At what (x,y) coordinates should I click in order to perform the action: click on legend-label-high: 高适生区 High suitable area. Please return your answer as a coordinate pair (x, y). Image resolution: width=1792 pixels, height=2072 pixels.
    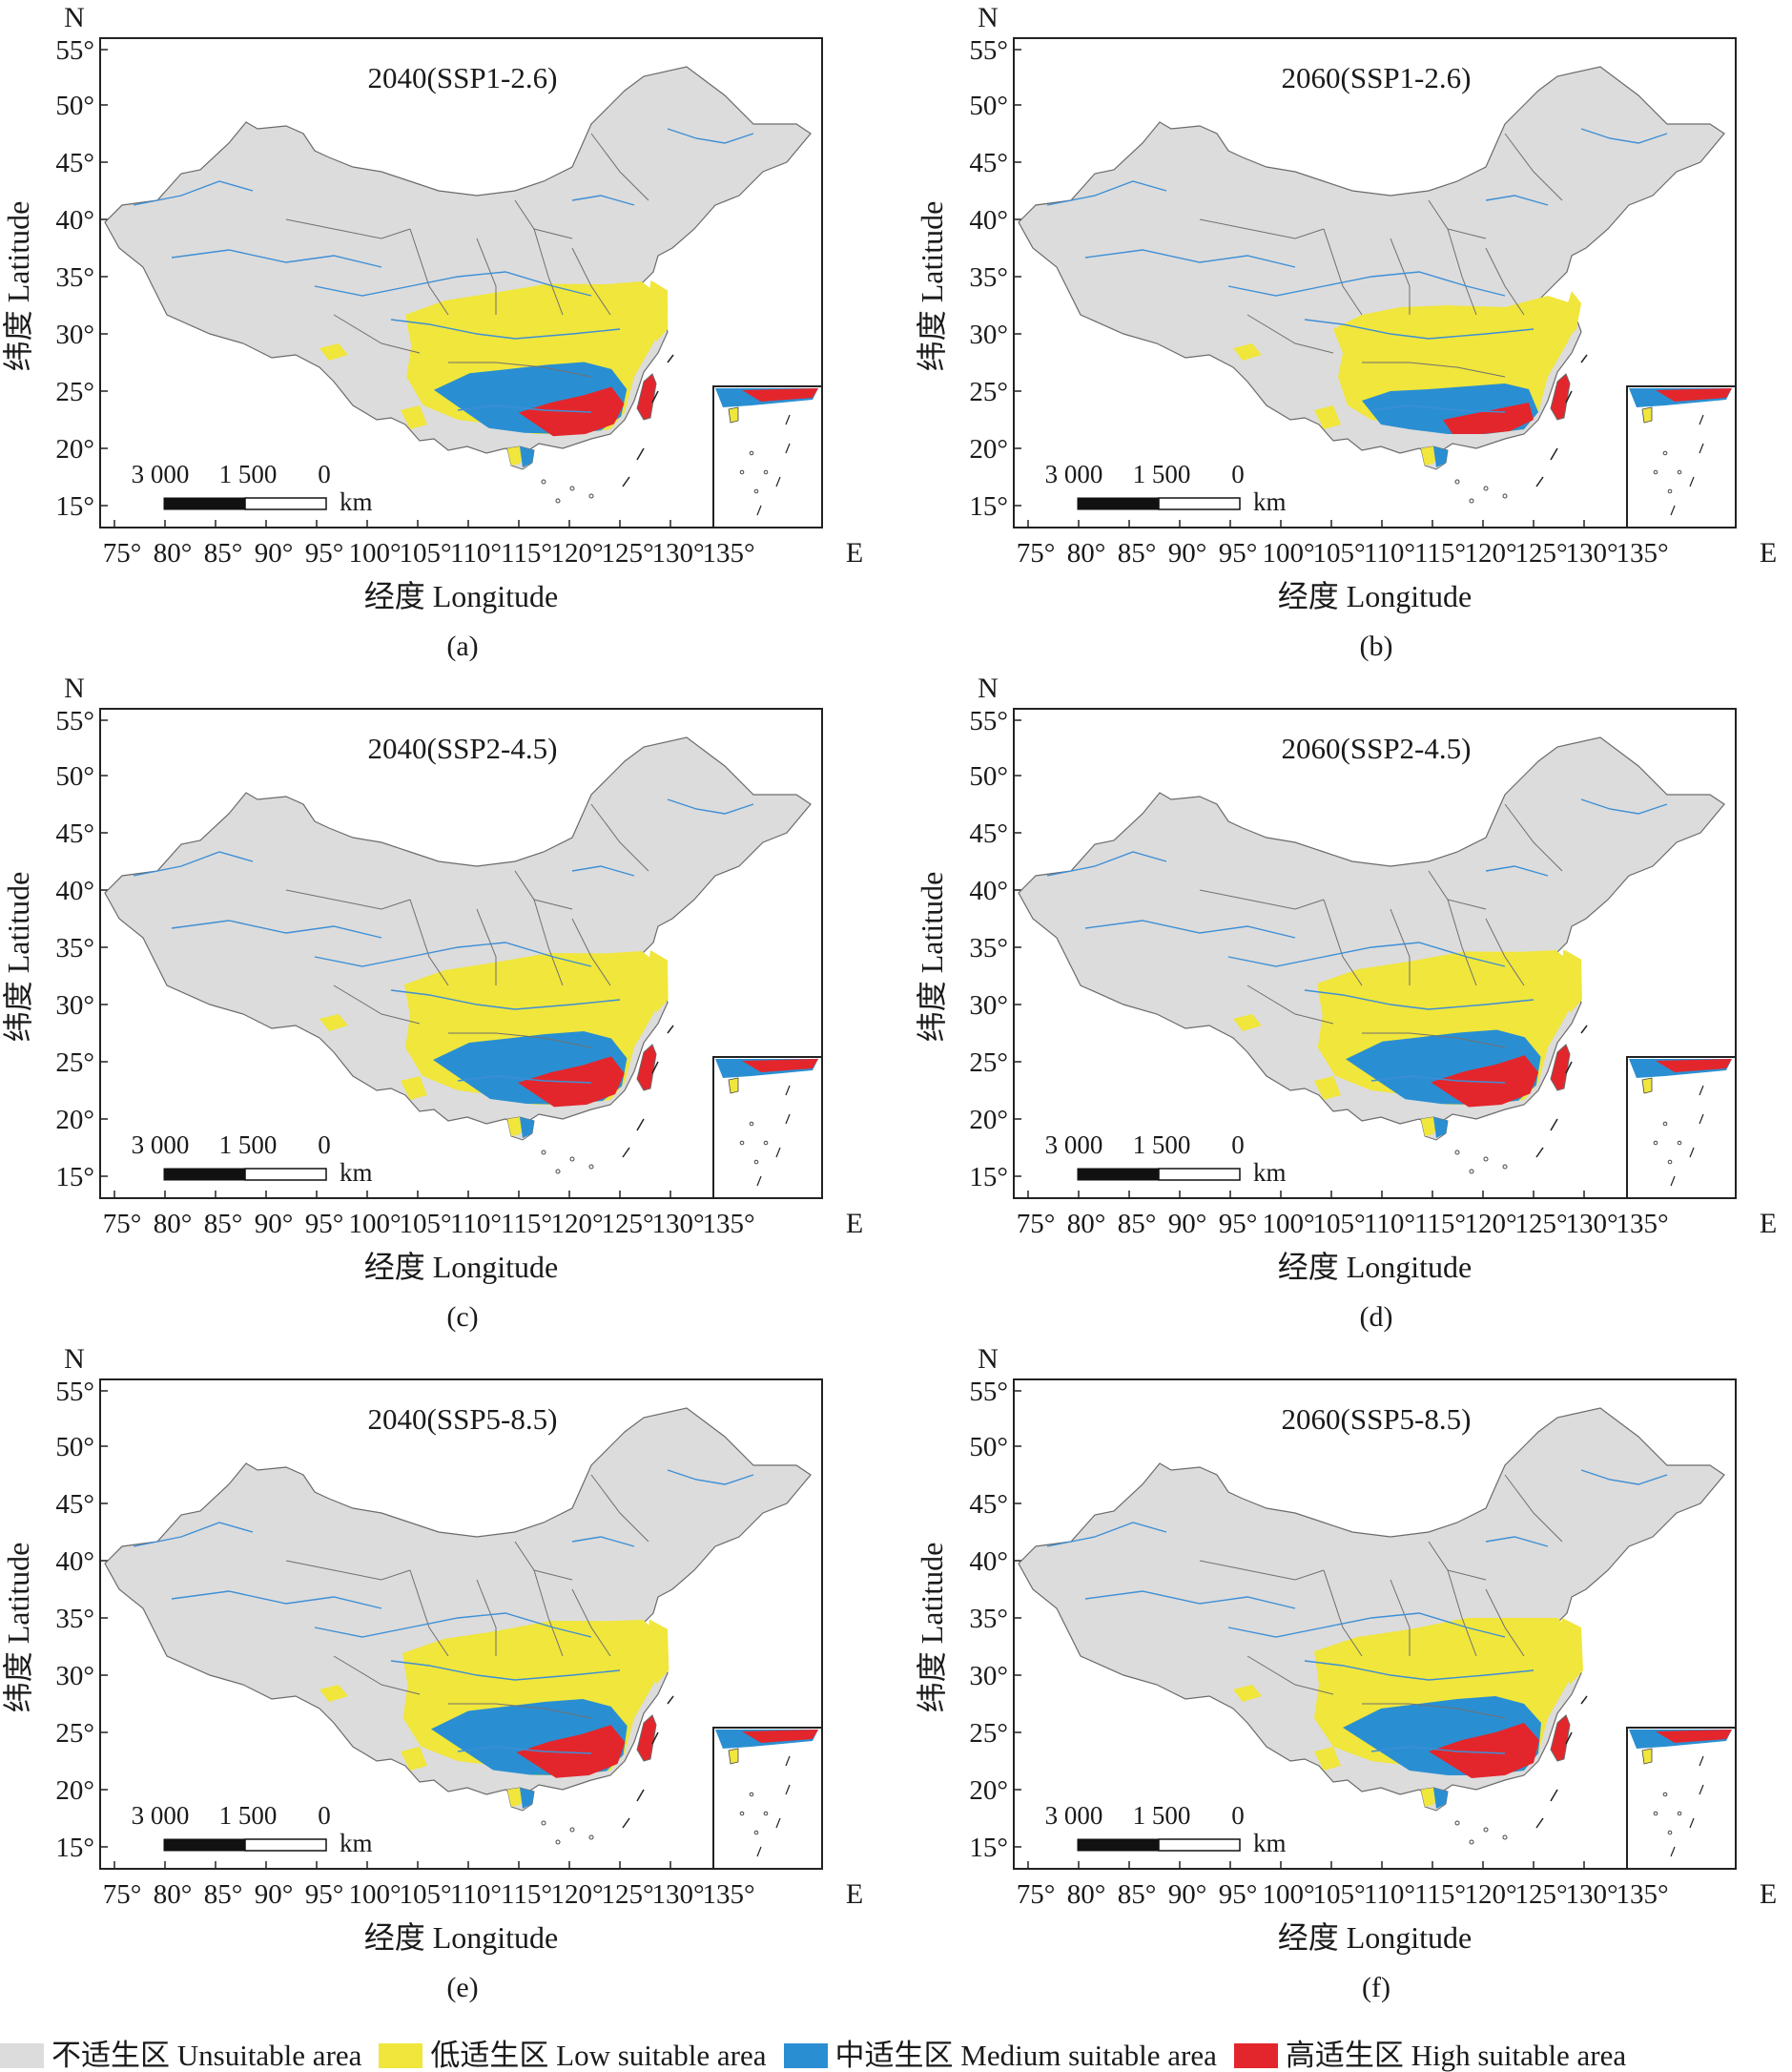
    Looking at the image, I should click on (1456, 2055).